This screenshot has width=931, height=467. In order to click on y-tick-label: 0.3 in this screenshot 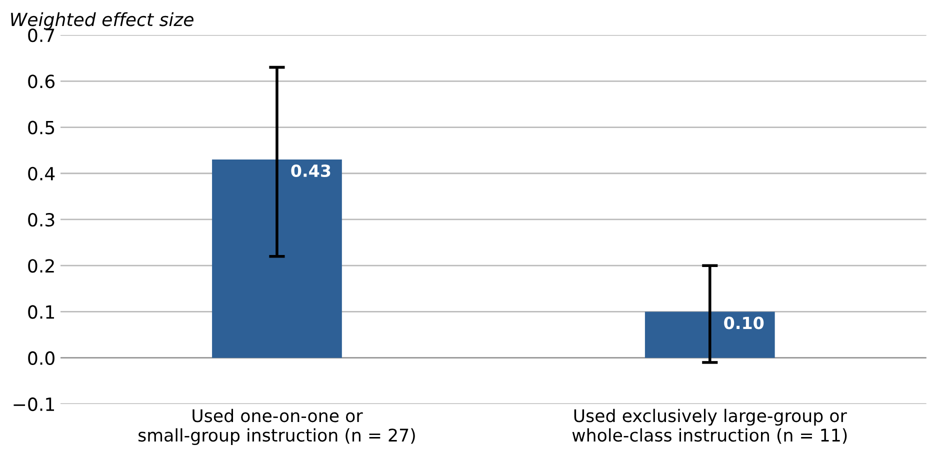, I will do `click(41, 219)`.